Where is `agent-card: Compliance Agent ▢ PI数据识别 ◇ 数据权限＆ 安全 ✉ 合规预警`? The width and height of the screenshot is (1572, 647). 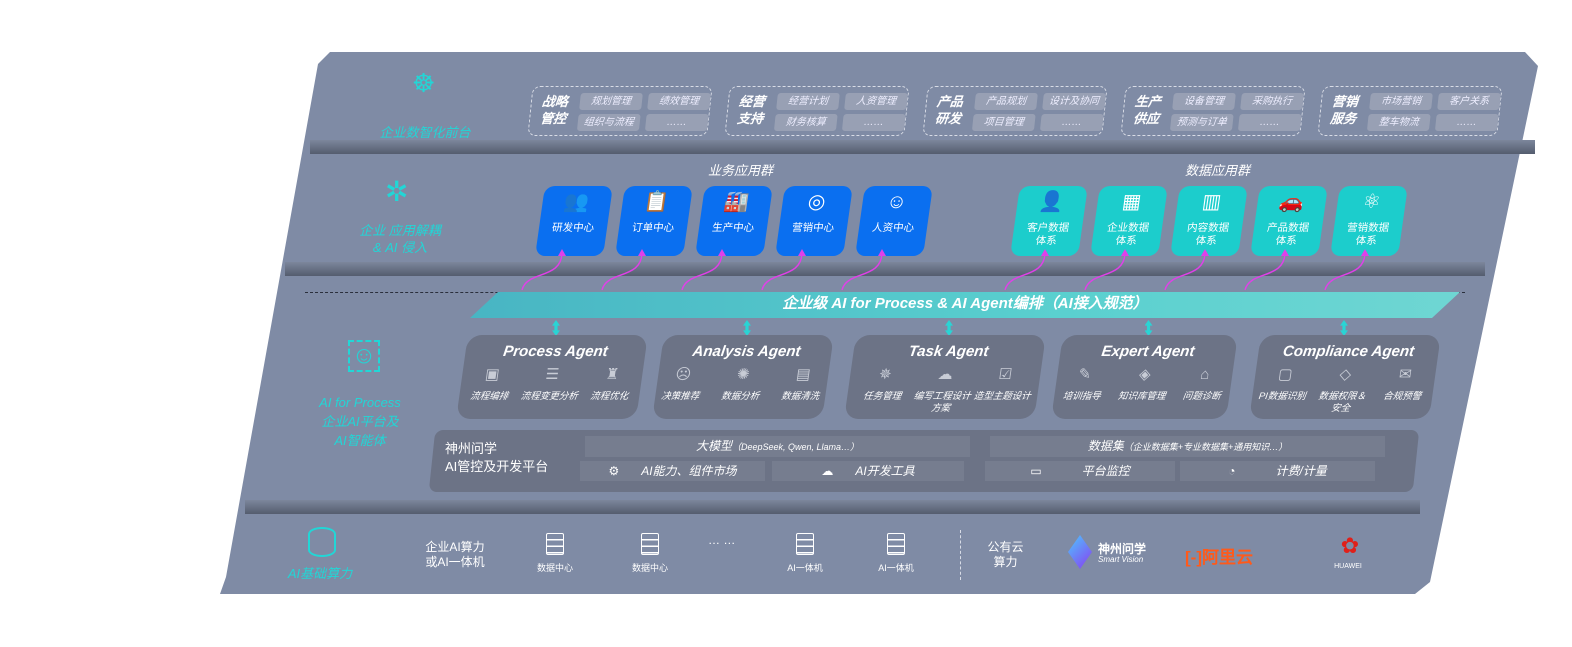 agent-card: Compliance Agent ▢ PI数据识别 ◇ 数据权限＆ 安全 ✉ 合规预警 is located at coordinates (1345, 377).